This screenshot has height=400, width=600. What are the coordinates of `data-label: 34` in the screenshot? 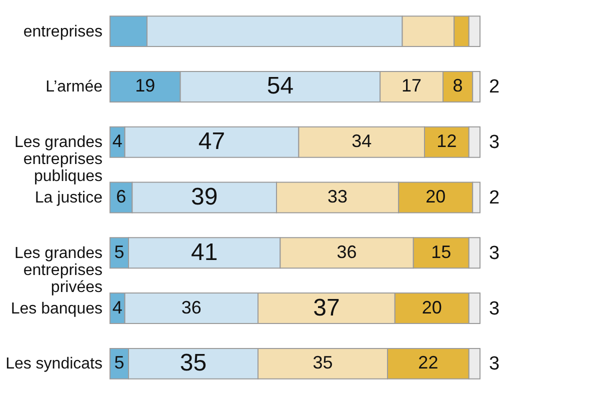 It's located at (362, 141).